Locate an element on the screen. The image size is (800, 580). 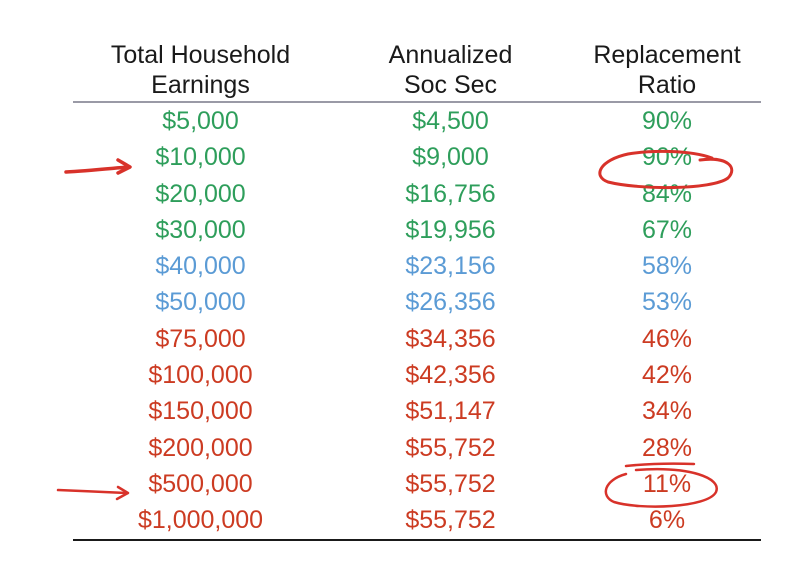
earnings-cell: $20,000 is located at coordinates (200, 193).